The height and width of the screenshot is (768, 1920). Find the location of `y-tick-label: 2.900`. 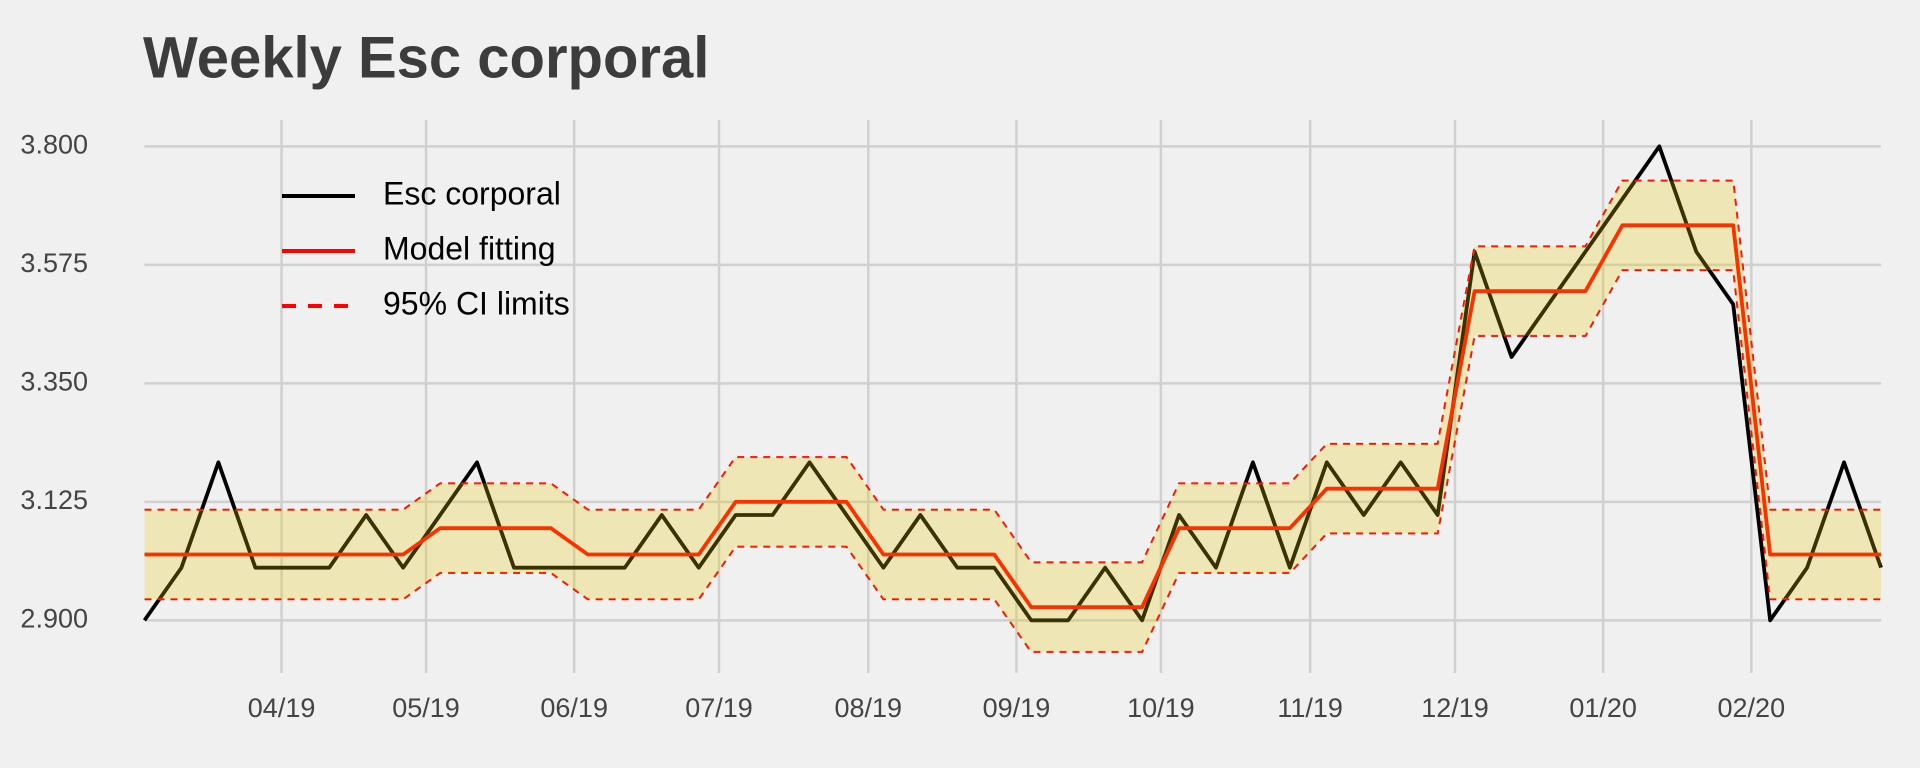

y-tick-label: 2.900 is located at coordinates (54, 618).